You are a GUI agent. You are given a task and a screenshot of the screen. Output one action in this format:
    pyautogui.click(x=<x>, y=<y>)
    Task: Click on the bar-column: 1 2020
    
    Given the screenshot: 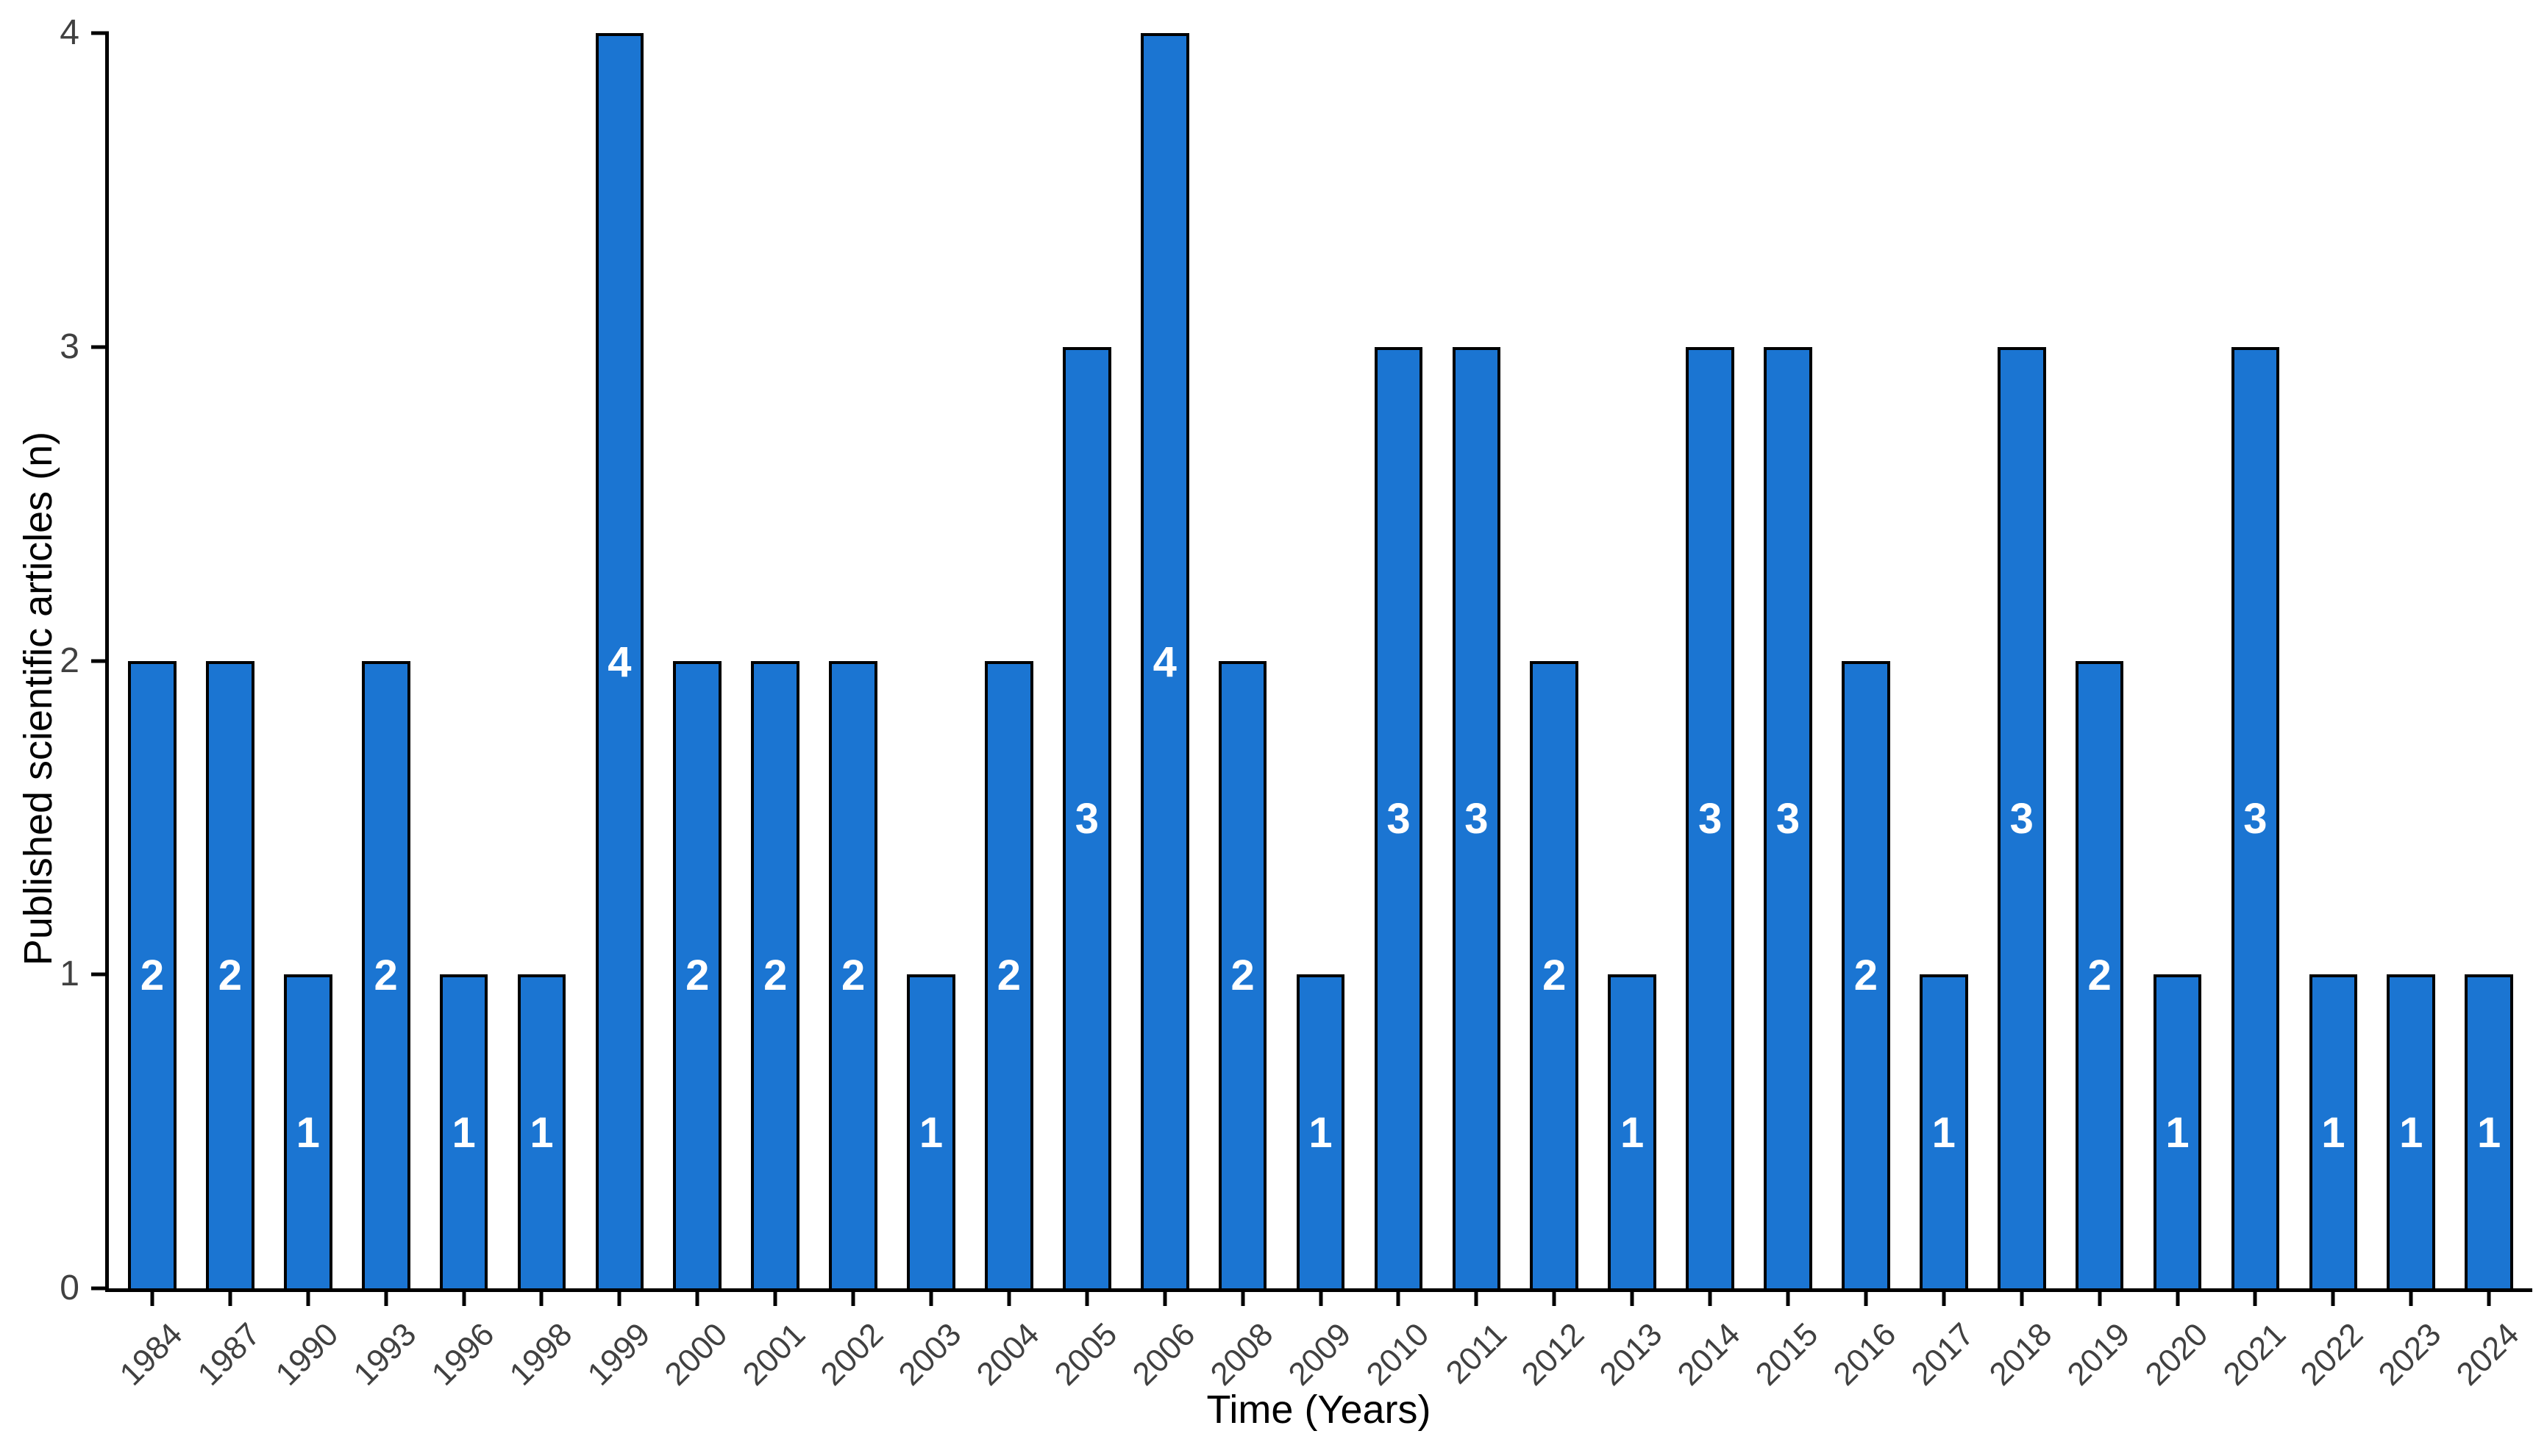 What is the action you would take?
    pyautogui.click(x=2177, y=713)
    